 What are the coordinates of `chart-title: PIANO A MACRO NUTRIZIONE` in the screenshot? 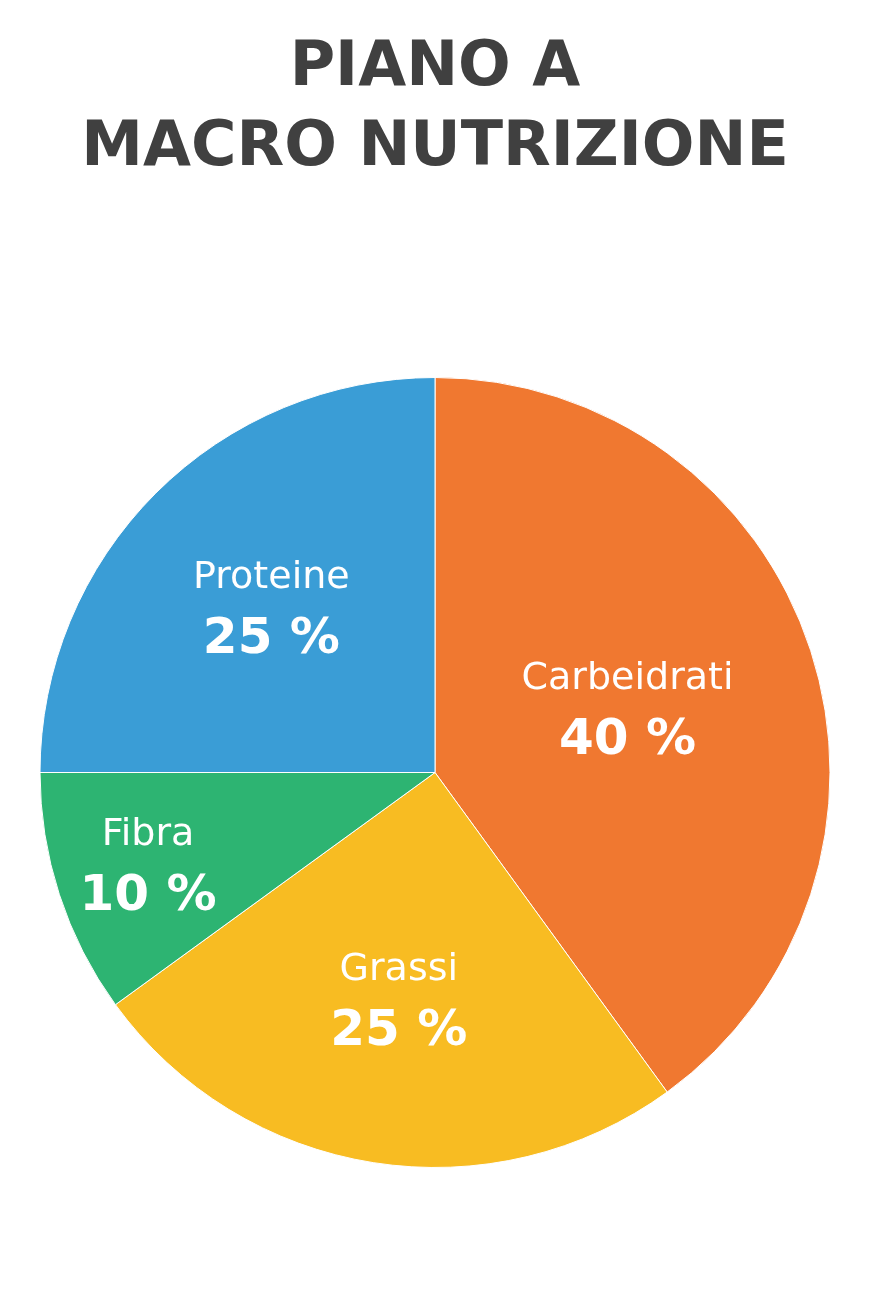 It's located at (435, 103).